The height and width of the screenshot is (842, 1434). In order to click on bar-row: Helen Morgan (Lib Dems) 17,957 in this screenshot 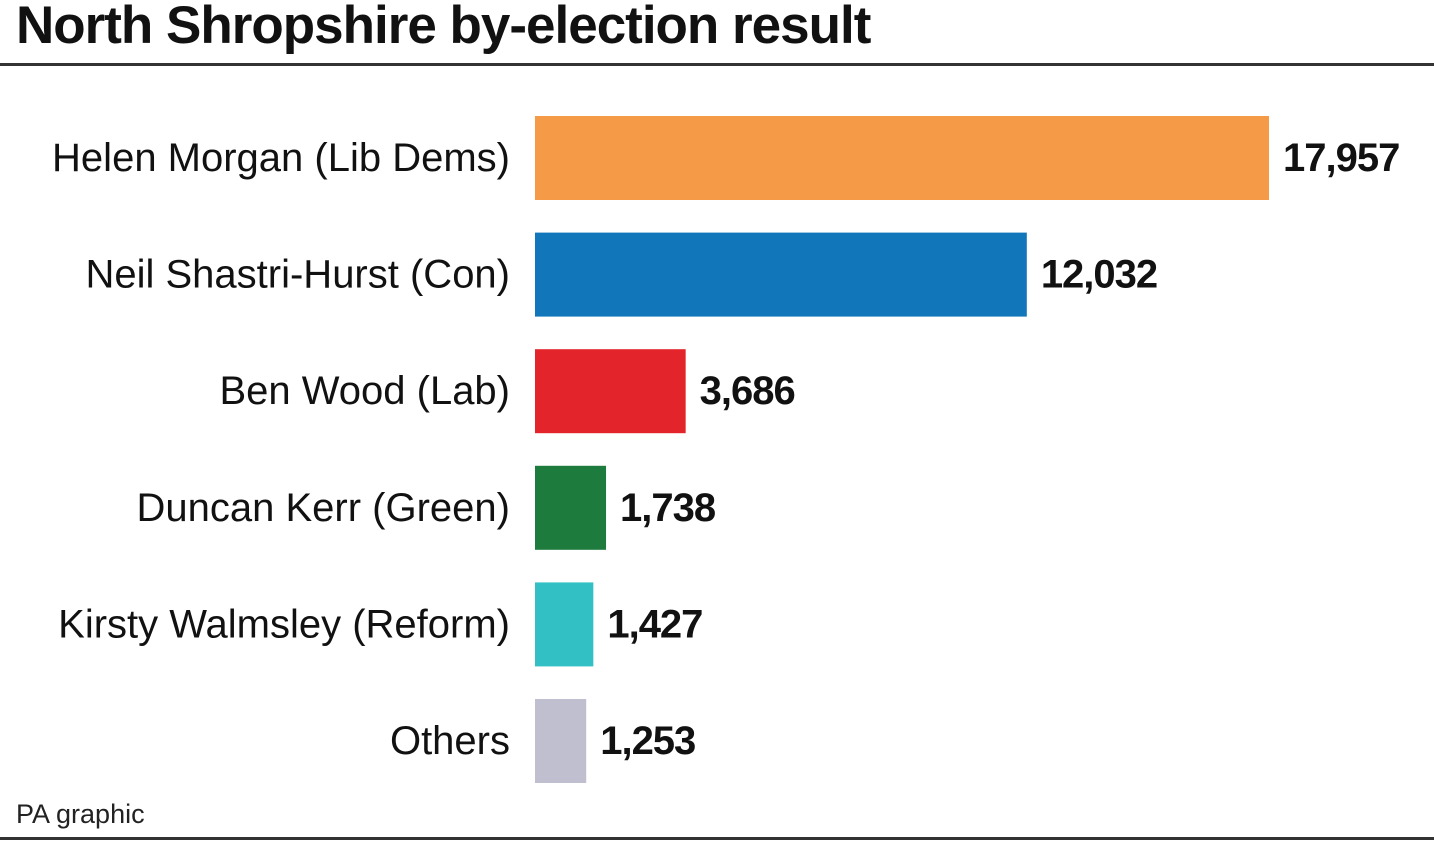, I will do `click(726, 158)`.